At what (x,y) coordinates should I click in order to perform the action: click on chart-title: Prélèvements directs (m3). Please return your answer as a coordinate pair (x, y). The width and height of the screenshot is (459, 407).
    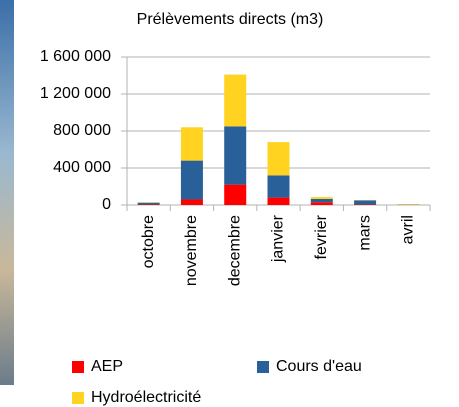
    Looking at the image, I should click on (230, 19).